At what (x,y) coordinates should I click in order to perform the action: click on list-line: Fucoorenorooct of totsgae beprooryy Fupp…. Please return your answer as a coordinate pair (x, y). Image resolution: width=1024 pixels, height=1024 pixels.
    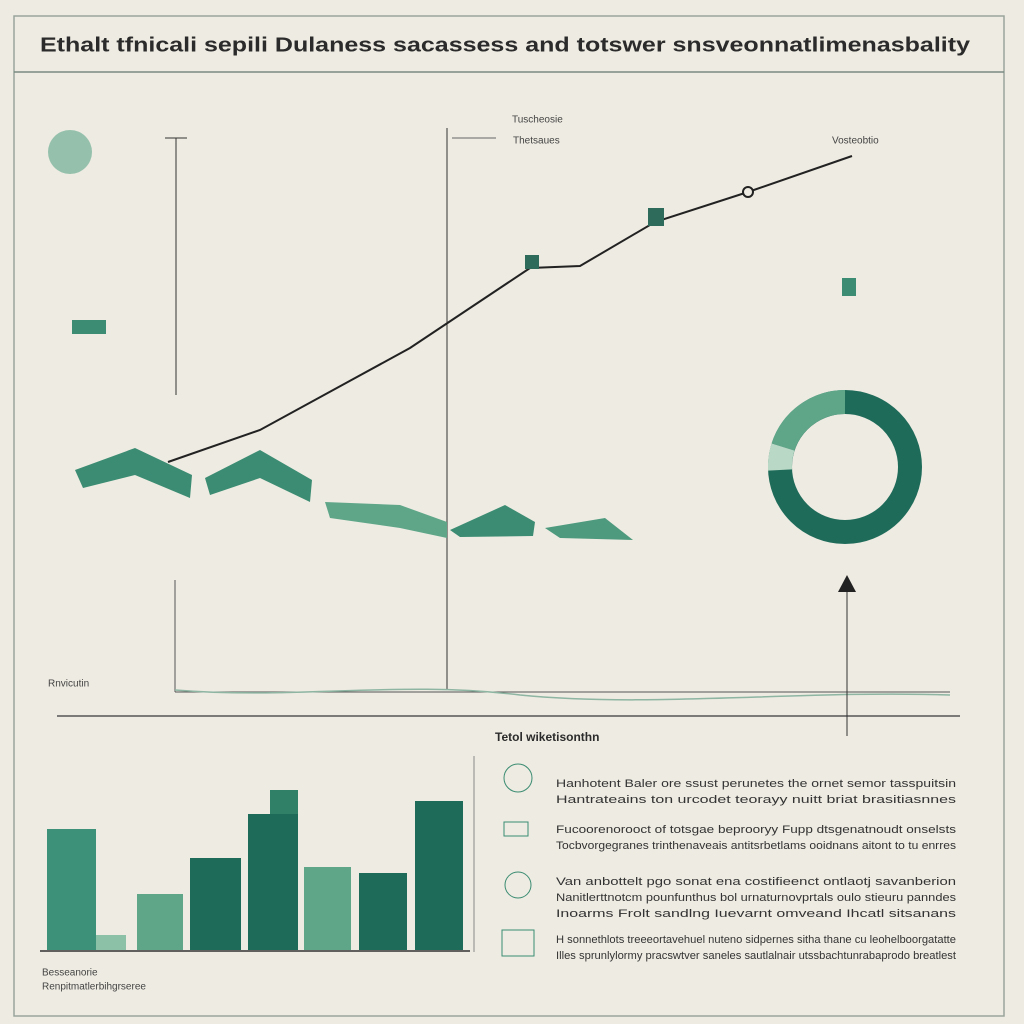
    Looking at the image, I should click on (756, 830).